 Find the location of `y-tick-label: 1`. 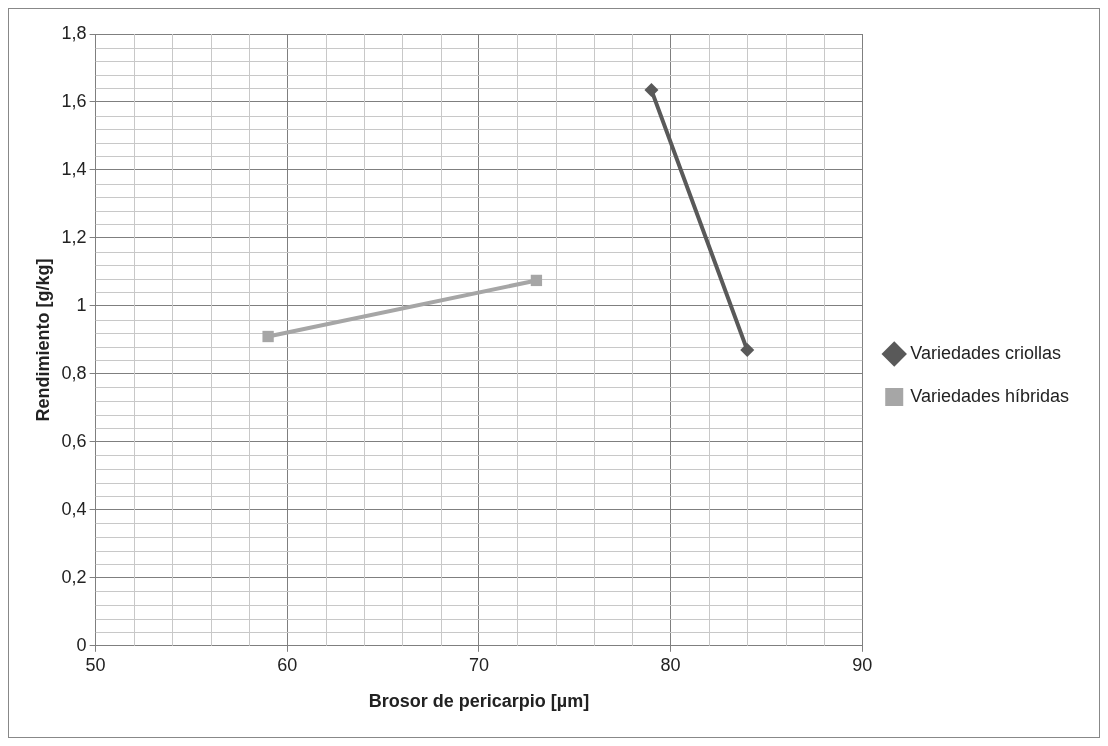

y-tick-label: 1 is located at coordinates (81, 304).